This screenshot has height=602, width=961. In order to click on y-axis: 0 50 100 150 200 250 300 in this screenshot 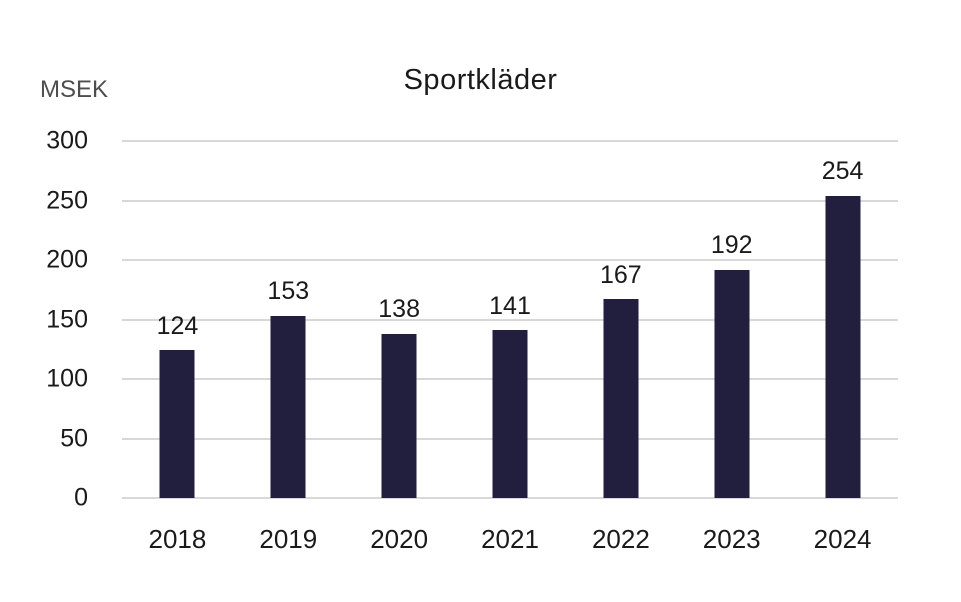, I will do `click(44, 319)`.